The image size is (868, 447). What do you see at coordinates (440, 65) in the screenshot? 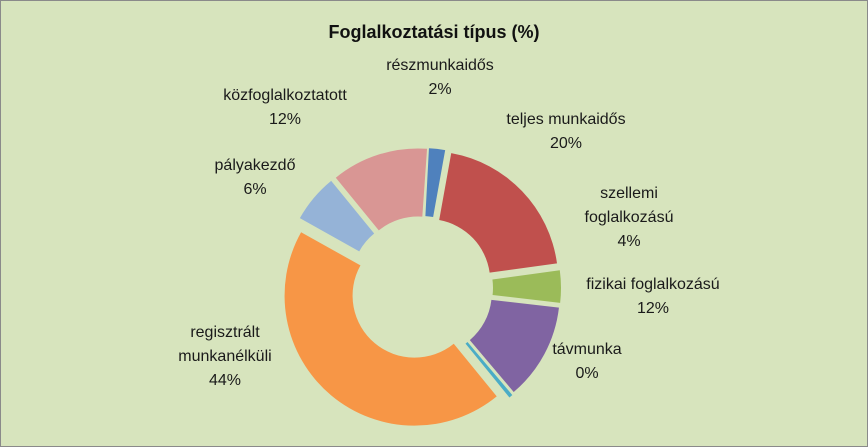
I see `data-label-category-0: részmunkaidős` at bounding box center [440, 65].